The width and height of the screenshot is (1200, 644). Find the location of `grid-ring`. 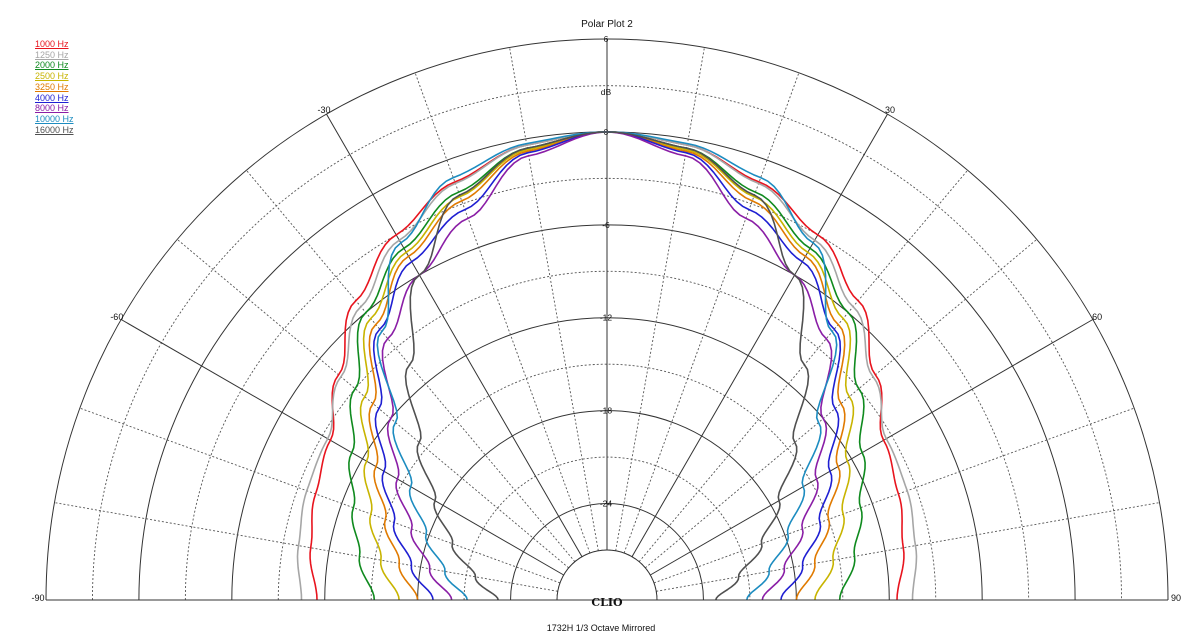

grid-ring is located at coordinates (607, 482).